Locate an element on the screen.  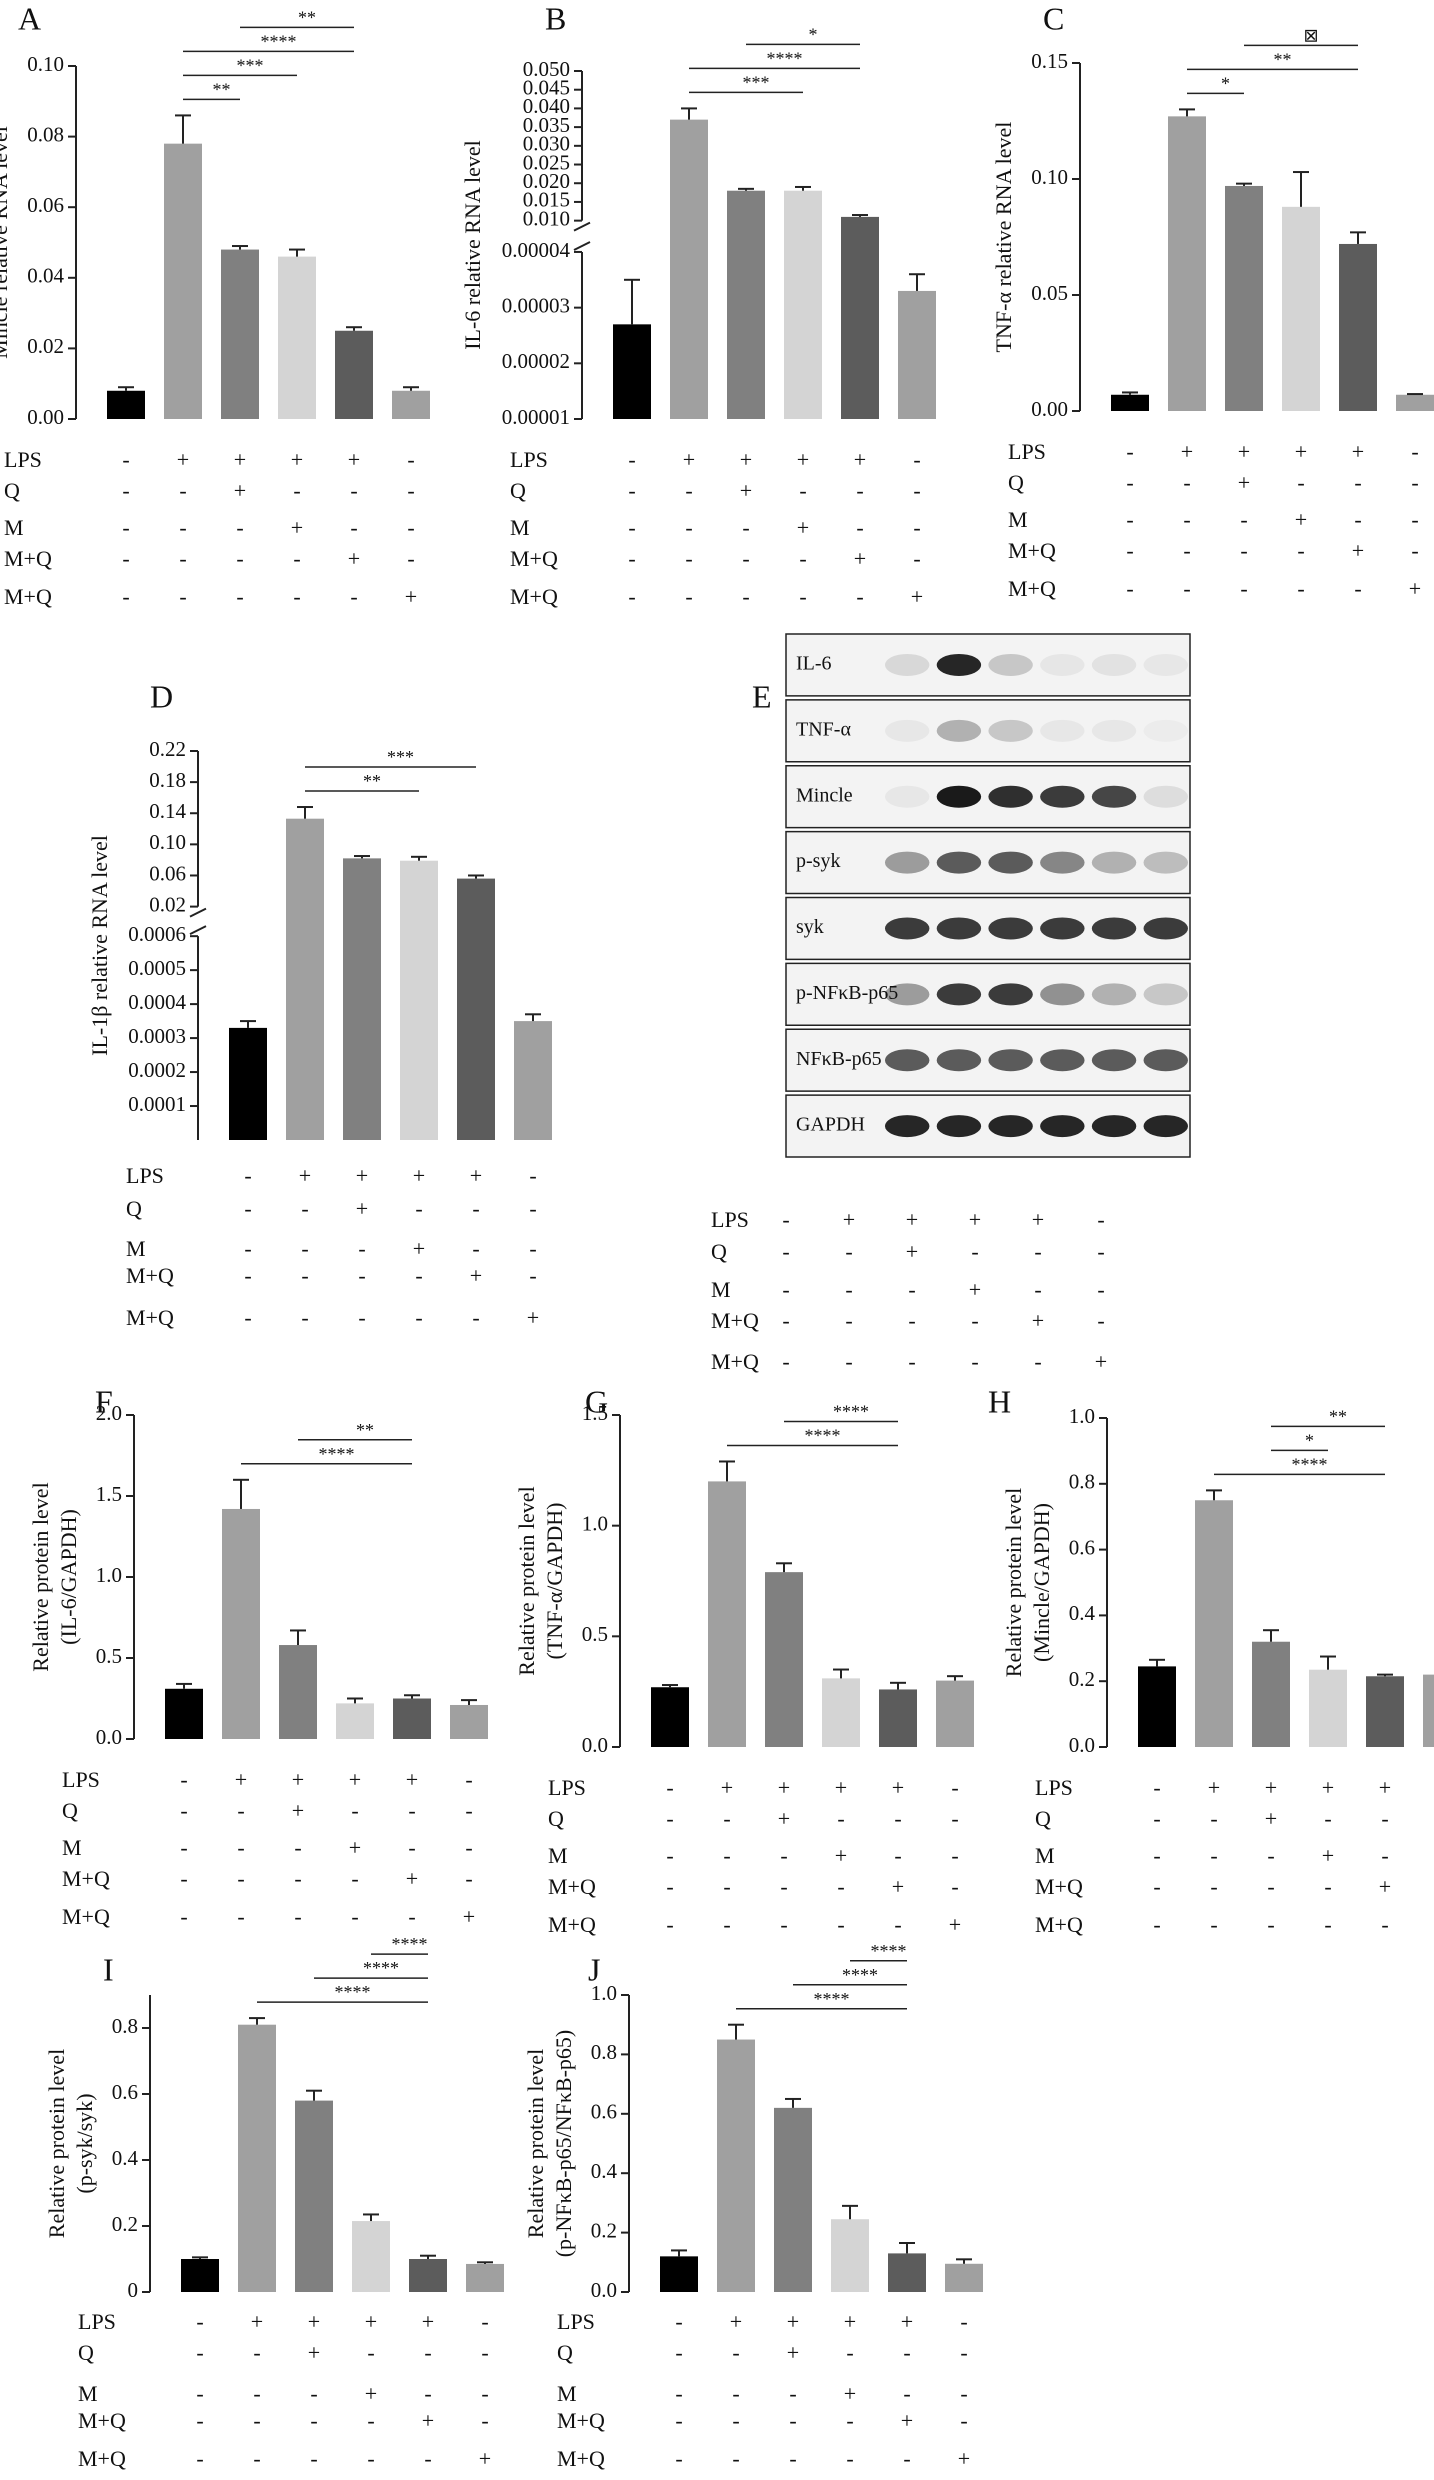
y-tick-label: 0.040 is located at coordinates (546, 106).